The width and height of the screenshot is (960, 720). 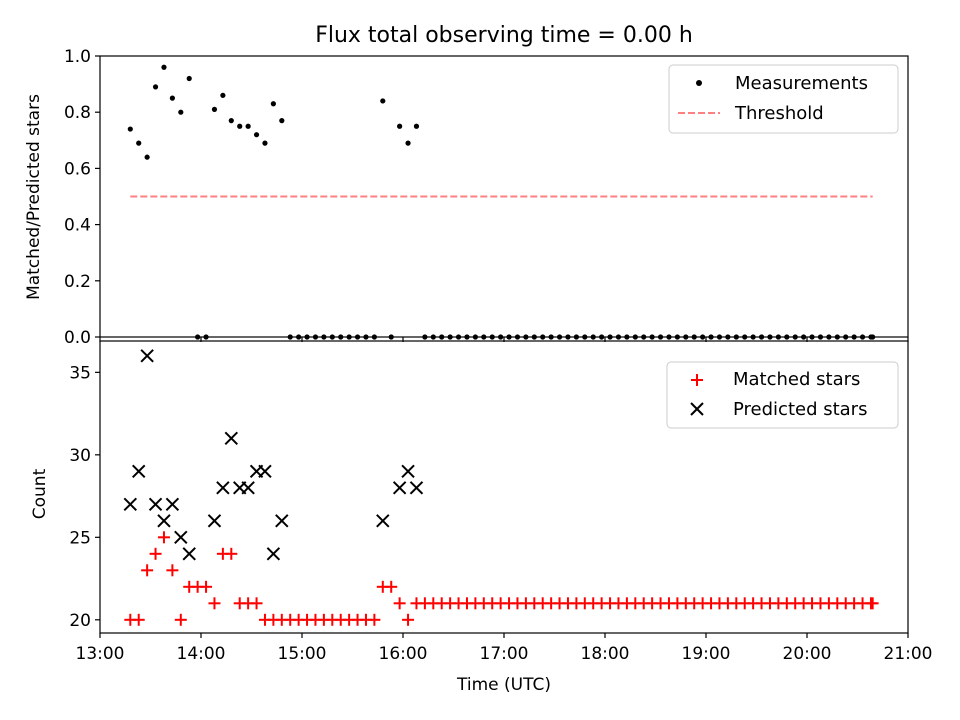 I want to click on top-legend: Measurements Threshold, so click(x=783, y=99).